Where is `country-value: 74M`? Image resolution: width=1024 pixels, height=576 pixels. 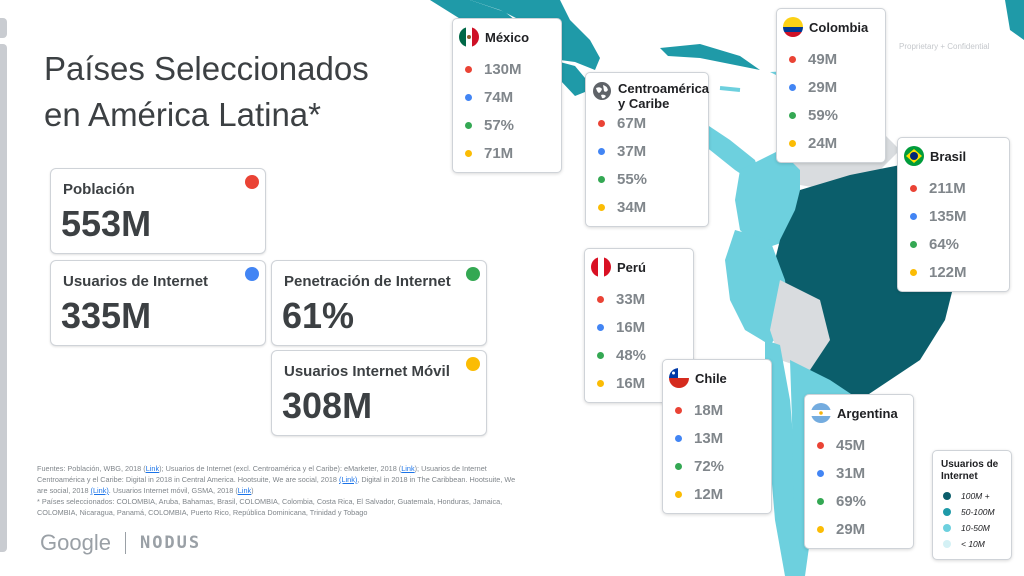 country-value: 74M is located at coordinates (499, 97).